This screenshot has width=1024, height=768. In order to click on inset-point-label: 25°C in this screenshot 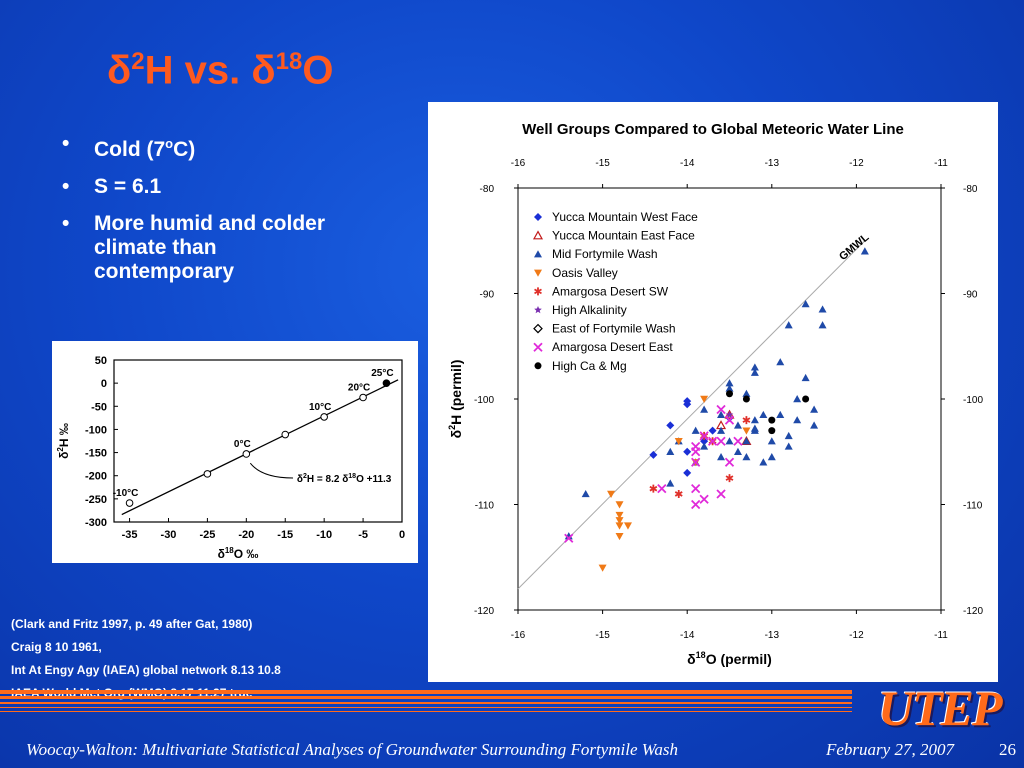, I will do `click(382, 373)`.